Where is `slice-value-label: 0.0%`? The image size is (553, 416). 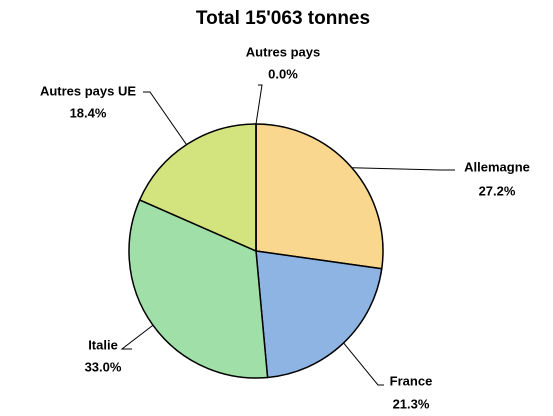
slice-value-label: 0.0% is located at coordinates (283, 73).